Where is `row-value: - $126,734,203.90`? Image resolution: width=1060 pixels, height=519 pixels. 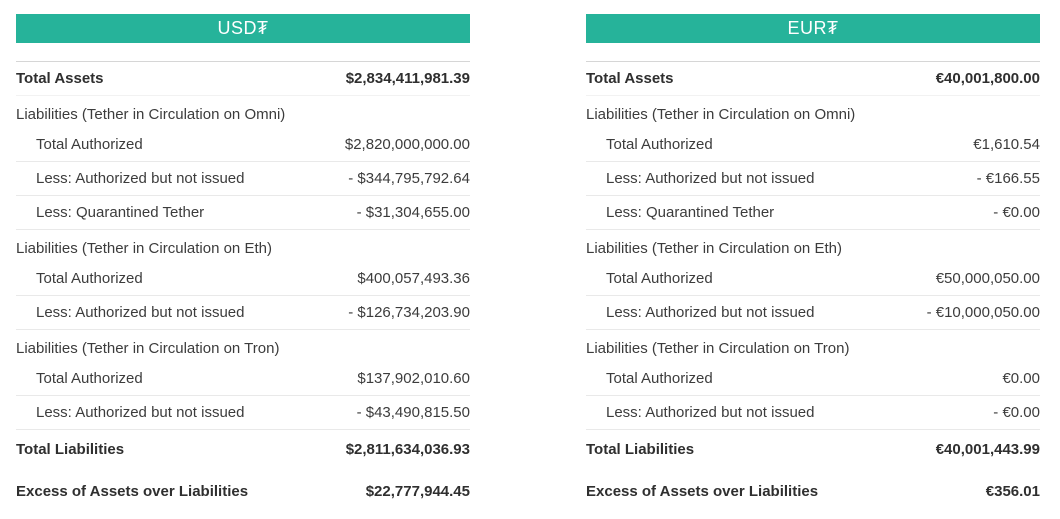 row-value: - $126,734,203.90 is located at coordinates (409, 312).